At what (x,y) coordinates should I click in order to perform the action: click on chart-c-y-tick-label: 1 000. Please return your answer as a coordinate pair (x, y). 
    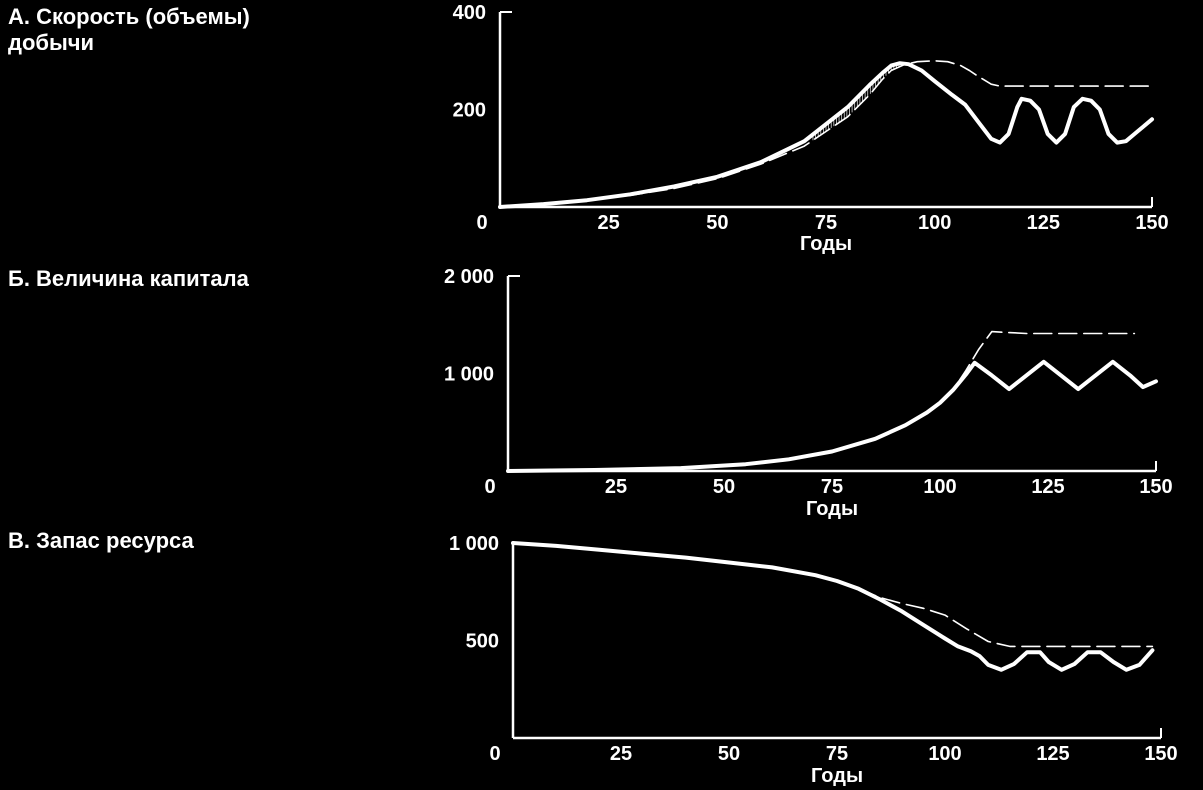
    Looking at the image, I should click on (474, 544).